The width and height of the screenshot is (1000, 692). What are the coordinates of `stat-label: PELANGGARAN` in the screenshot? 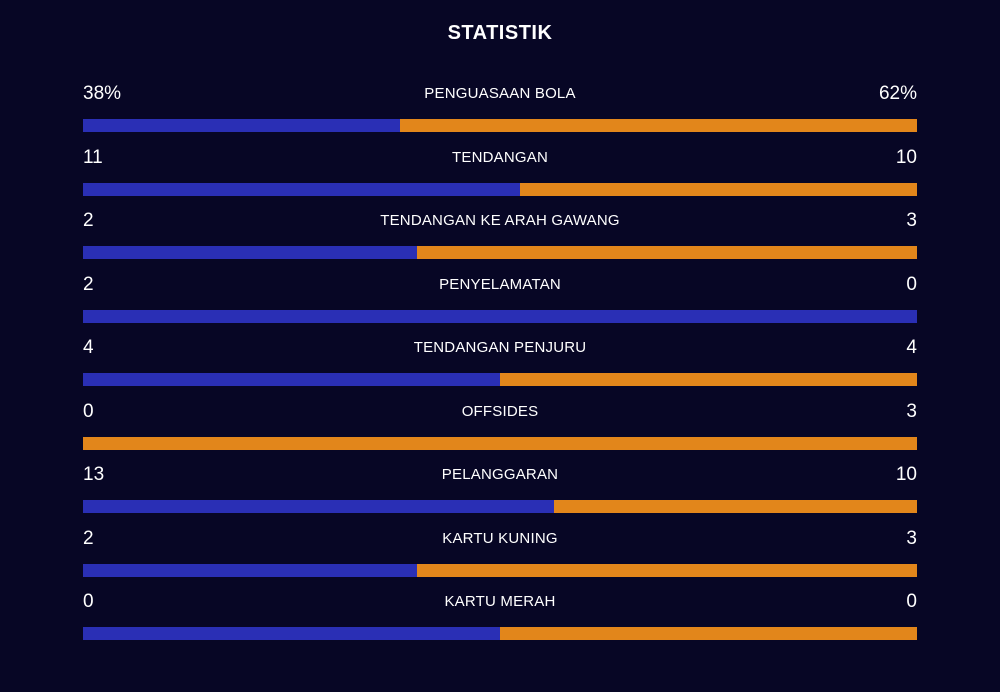 It's located at (500, 474).